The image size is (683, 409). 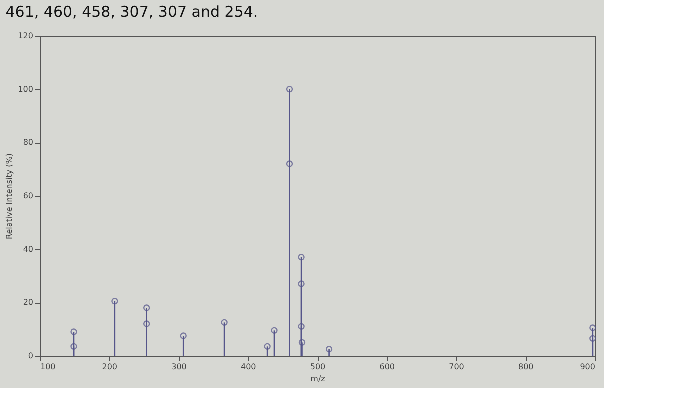 I want to click on x-tick-label: 800, so click(x=526, y=367).